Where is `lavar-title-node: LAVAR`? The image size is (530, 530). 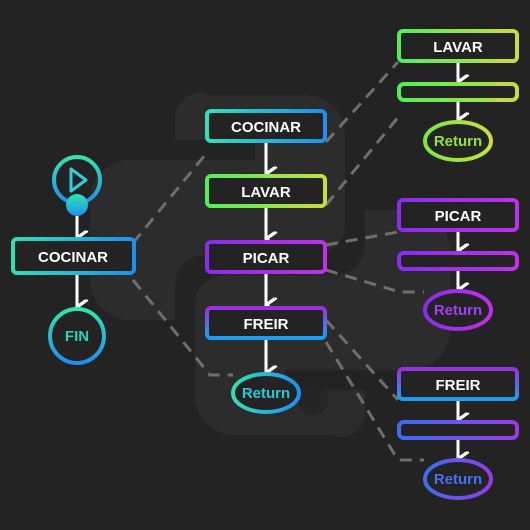
lavar-title-node: LAVAR is located at coordinates (458, 46).